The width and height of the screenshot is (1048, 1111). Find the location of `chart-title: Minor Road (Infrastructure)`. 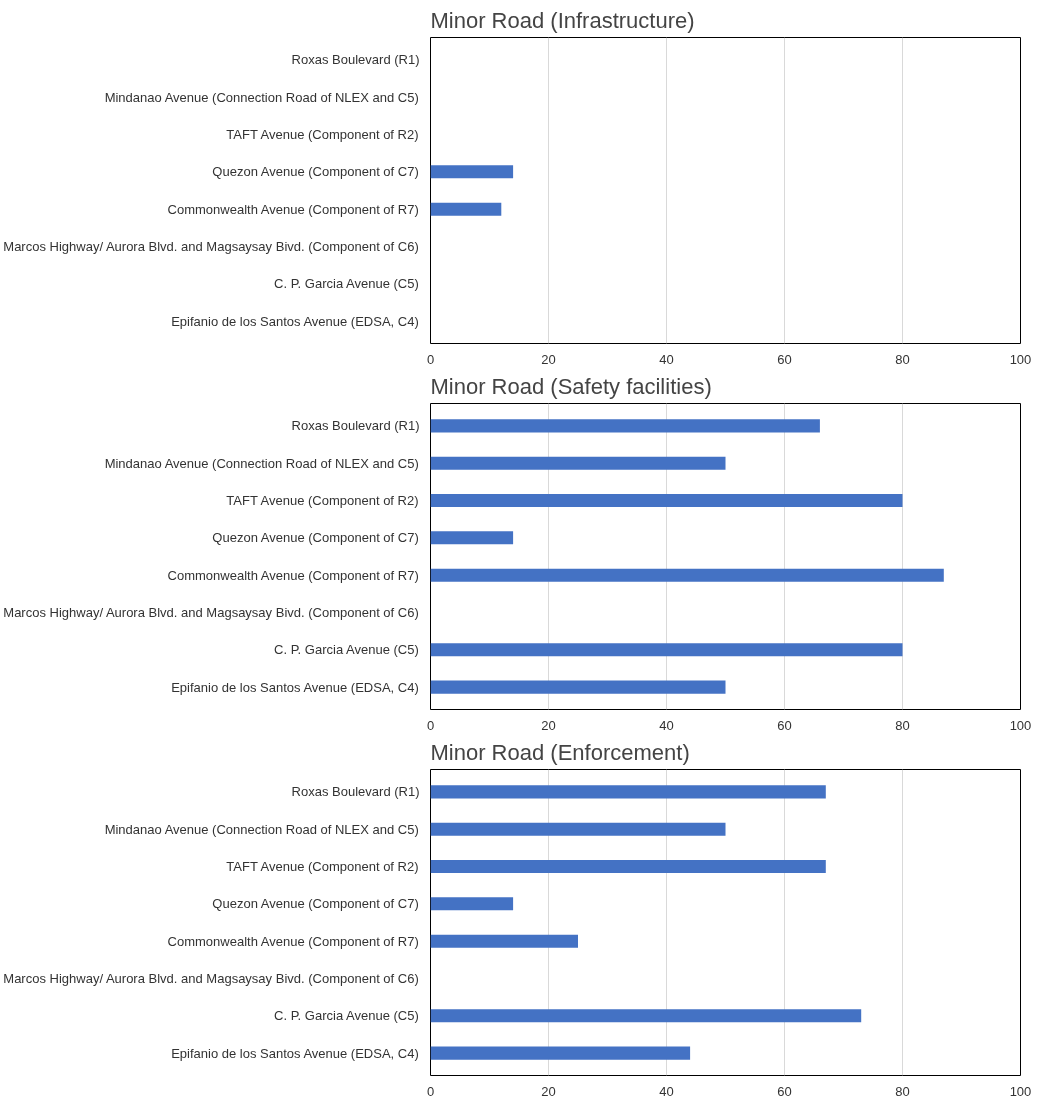

chart-title: Minor Road (Infrastructure) is located at coordinates (562, 20).